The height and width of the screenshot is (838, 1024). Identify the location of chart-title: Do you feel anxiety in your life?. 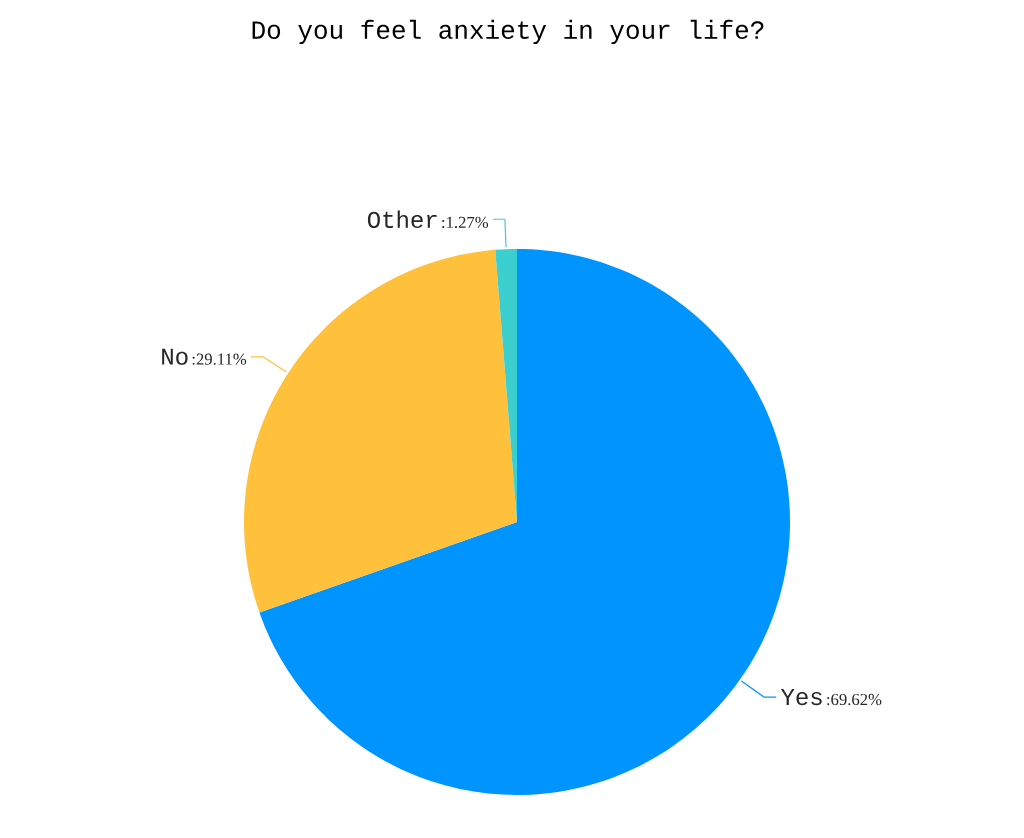
(508, 32).